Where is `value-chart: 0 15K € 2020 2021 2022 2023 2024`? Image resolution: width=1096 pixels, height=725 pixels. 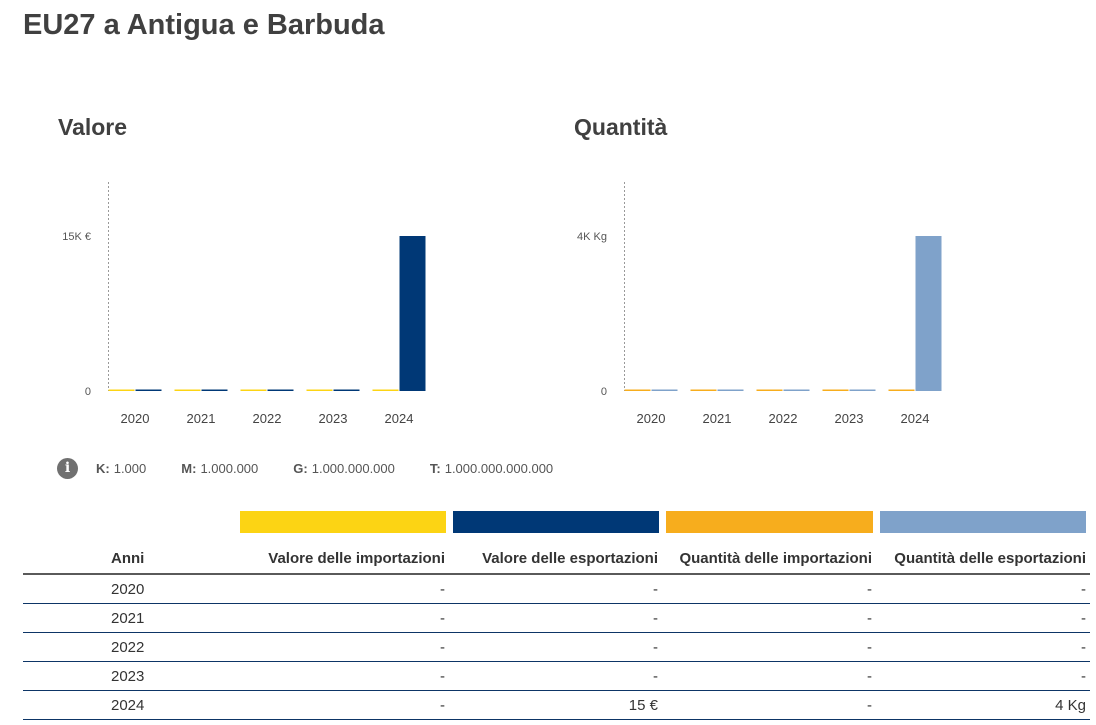
value-chart: 0 15K € 2020 2021 2022 2023 2024 is located at coordinates (244, 304).